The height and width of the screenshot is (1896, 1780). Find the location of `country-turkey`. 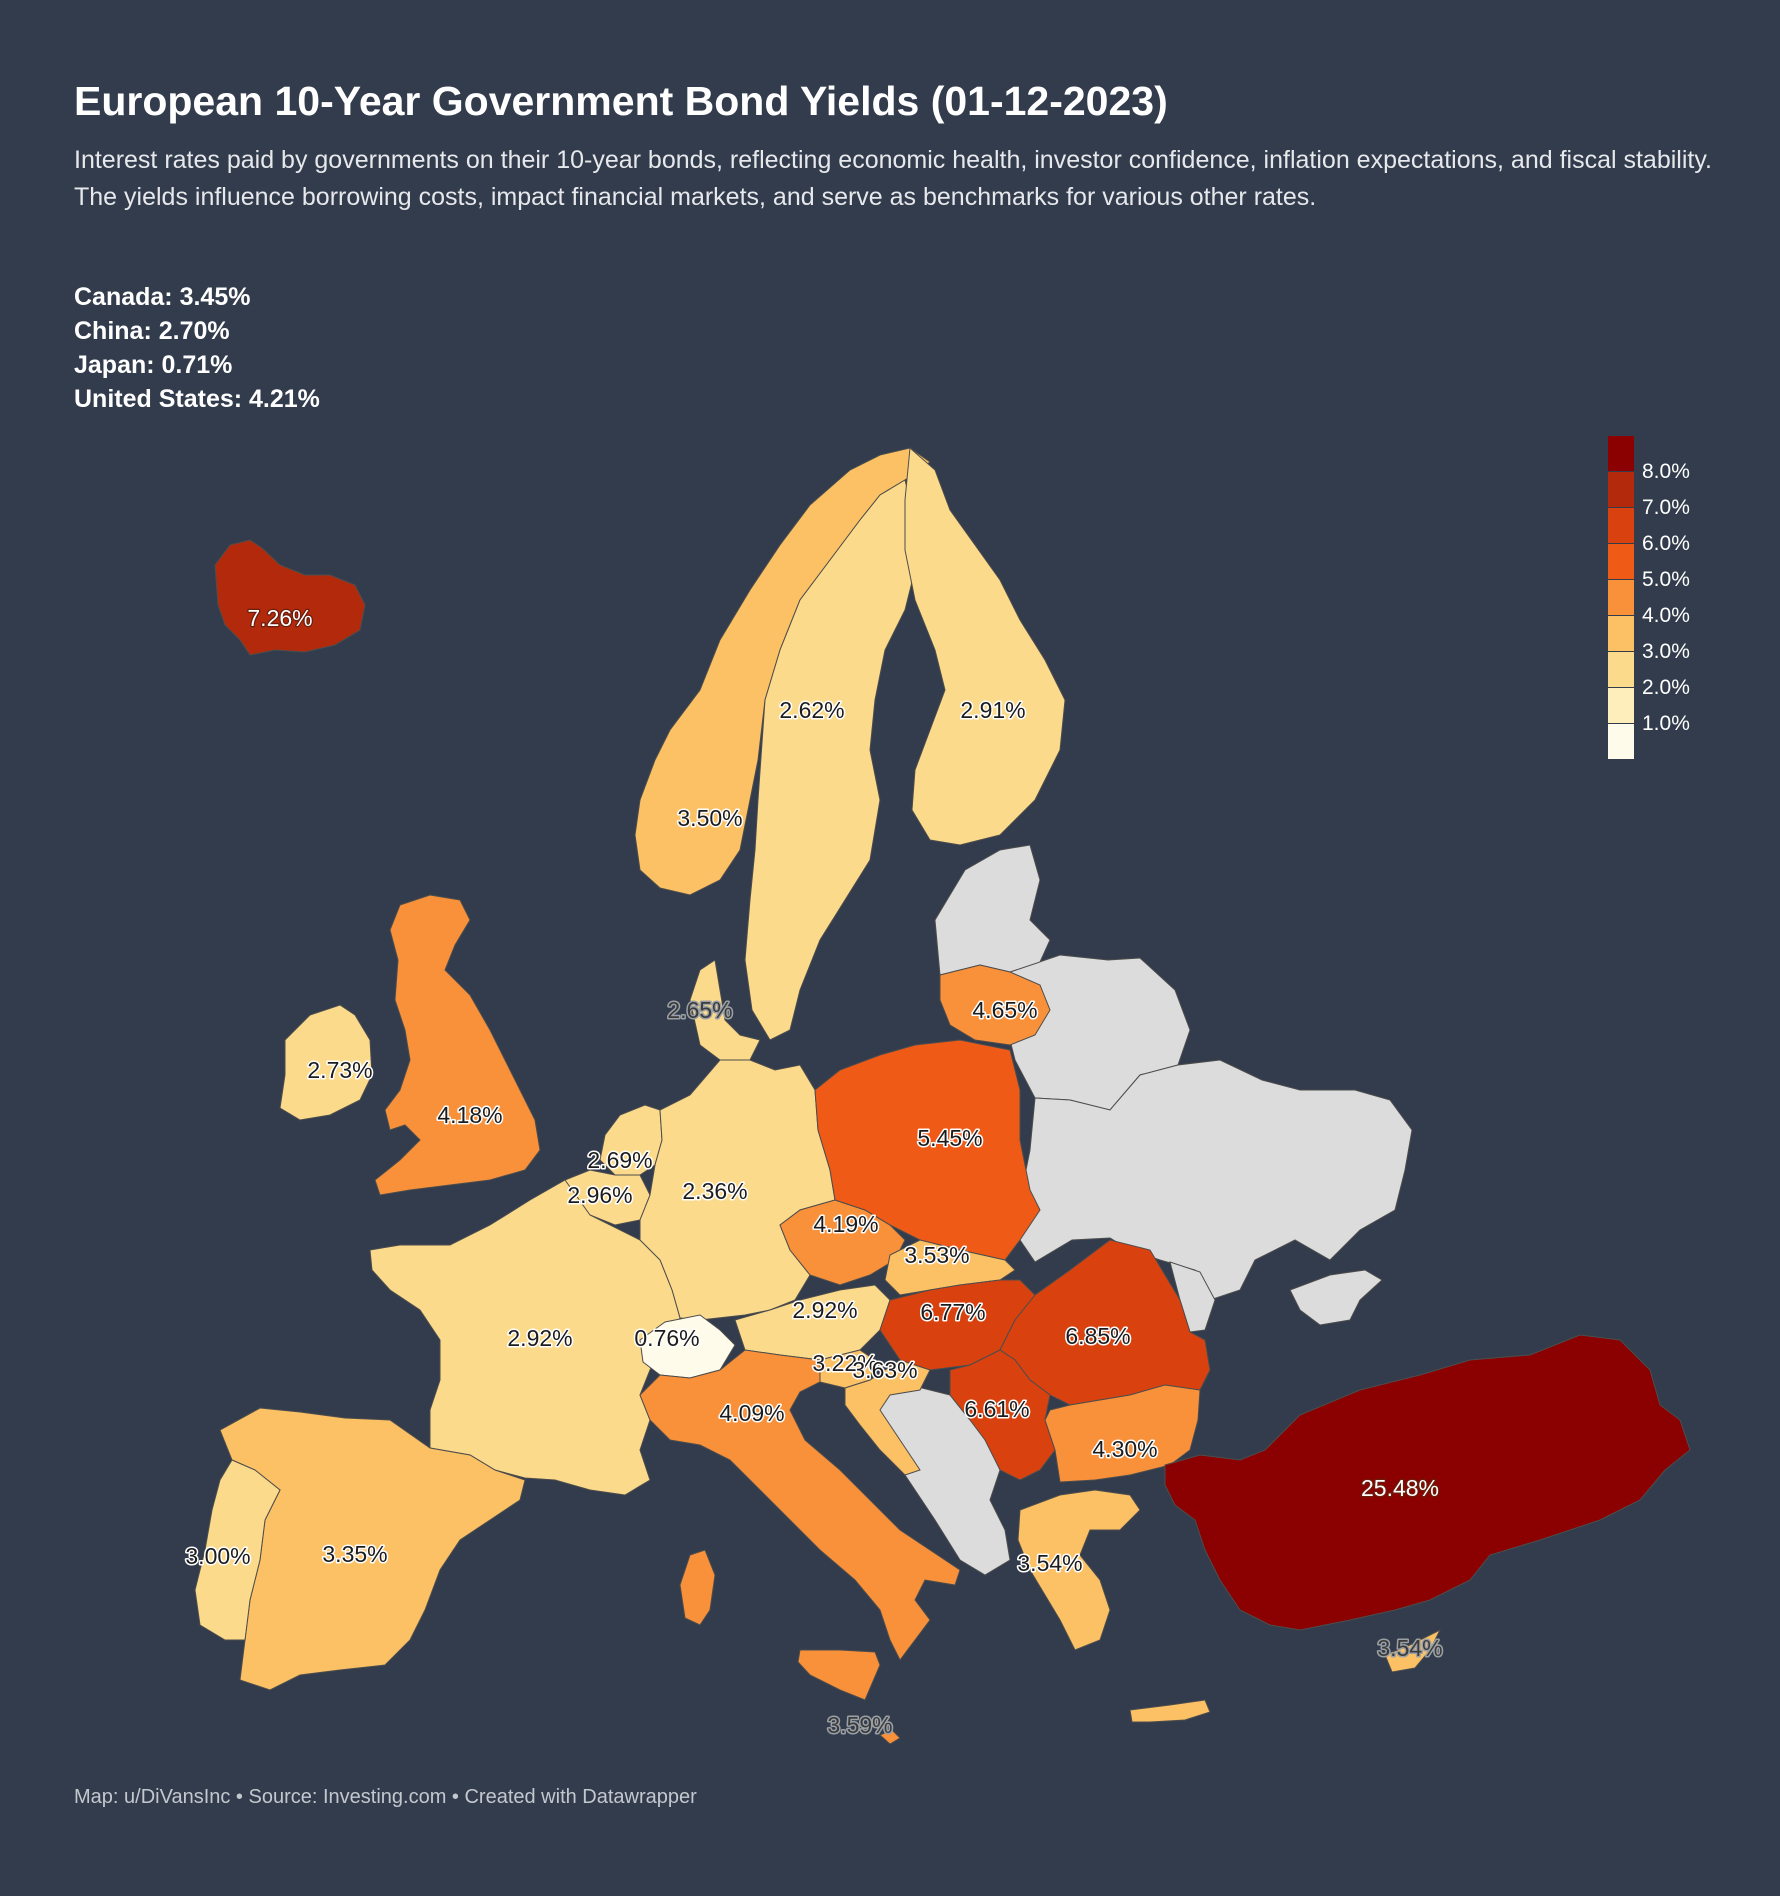

country-turkey is located at coordinates (1427, 1482).